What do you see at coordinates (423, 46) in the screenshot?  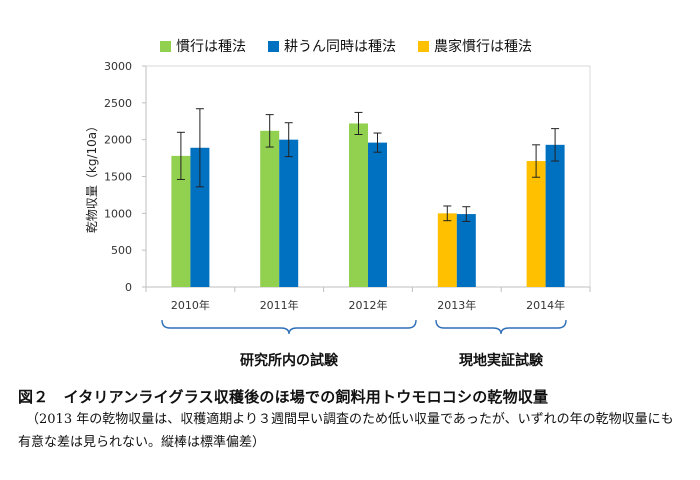 I see `legend-swatch-yellow` at bounding box center [423, 46].